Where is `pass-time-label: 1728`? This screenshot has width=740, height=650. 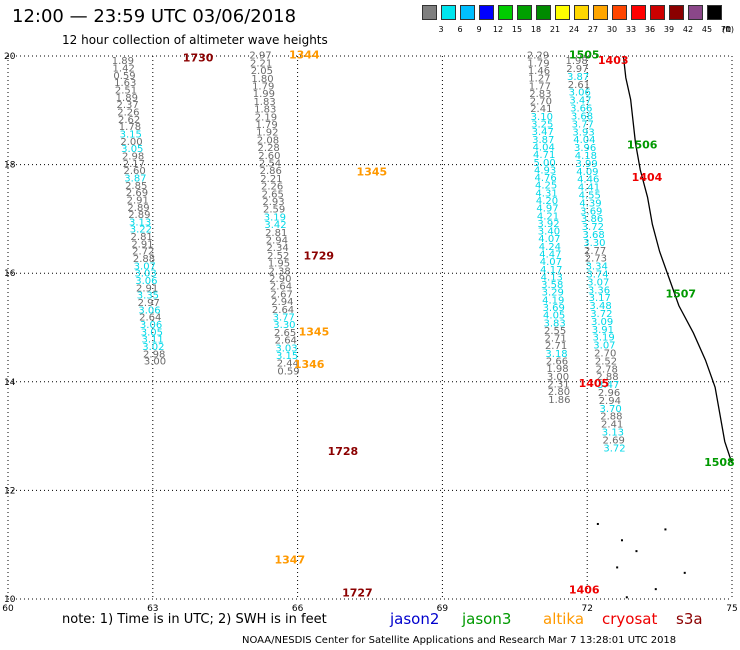
pass-time-label: 1728 is located at coordinates (343, 451).